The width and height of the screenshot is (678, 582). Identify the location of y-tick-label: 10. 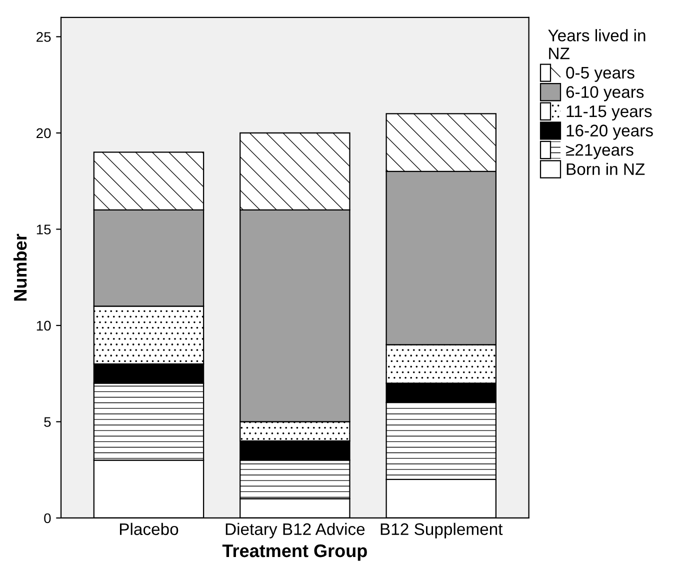
(43, 325).